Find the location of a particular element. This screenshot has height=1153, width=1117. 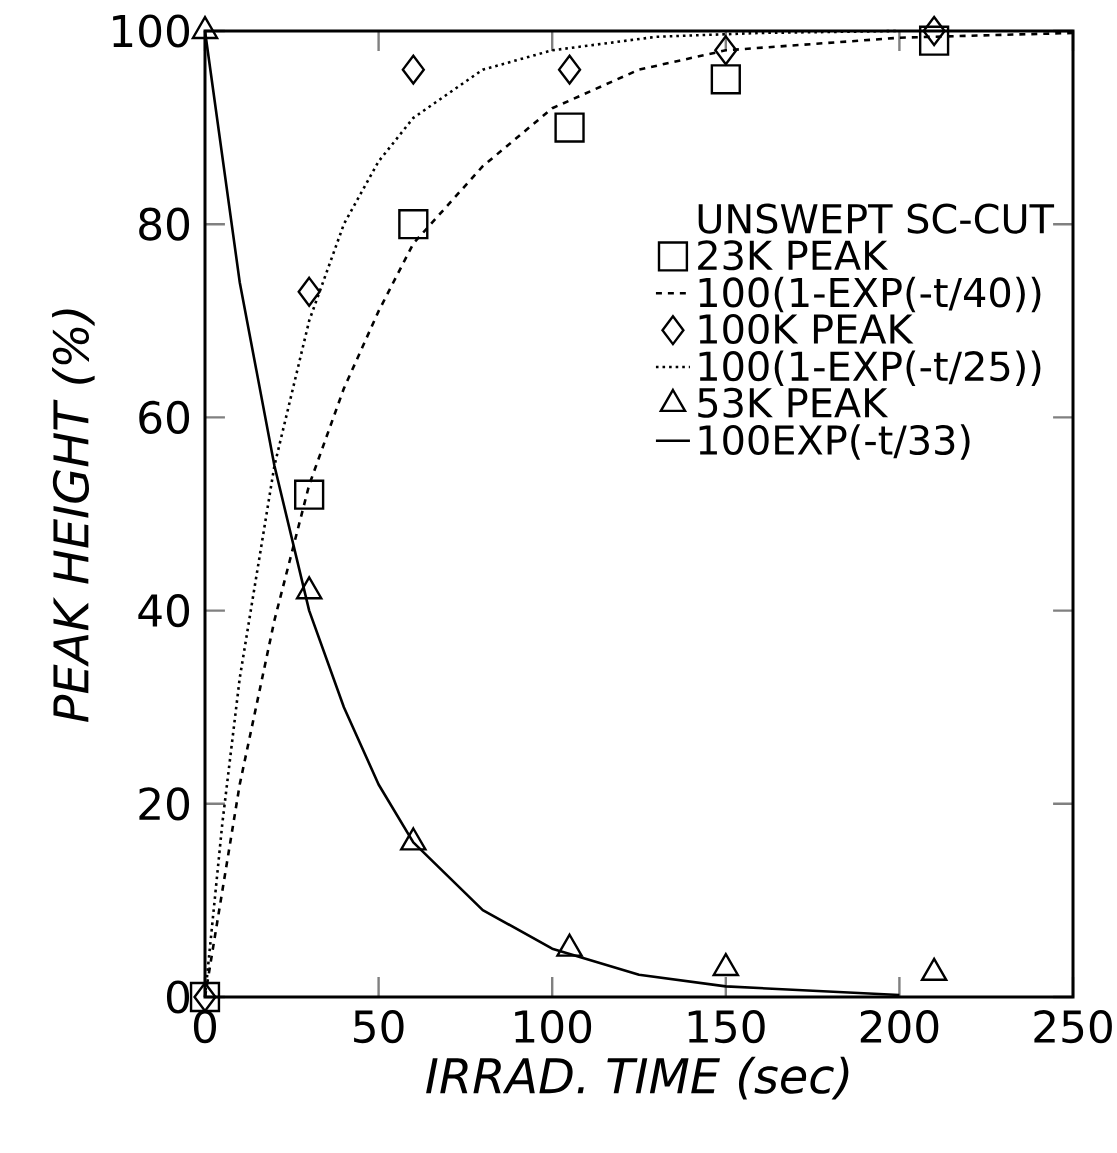

legend-label: 23K PEAK is located at coordinates (793, 255).